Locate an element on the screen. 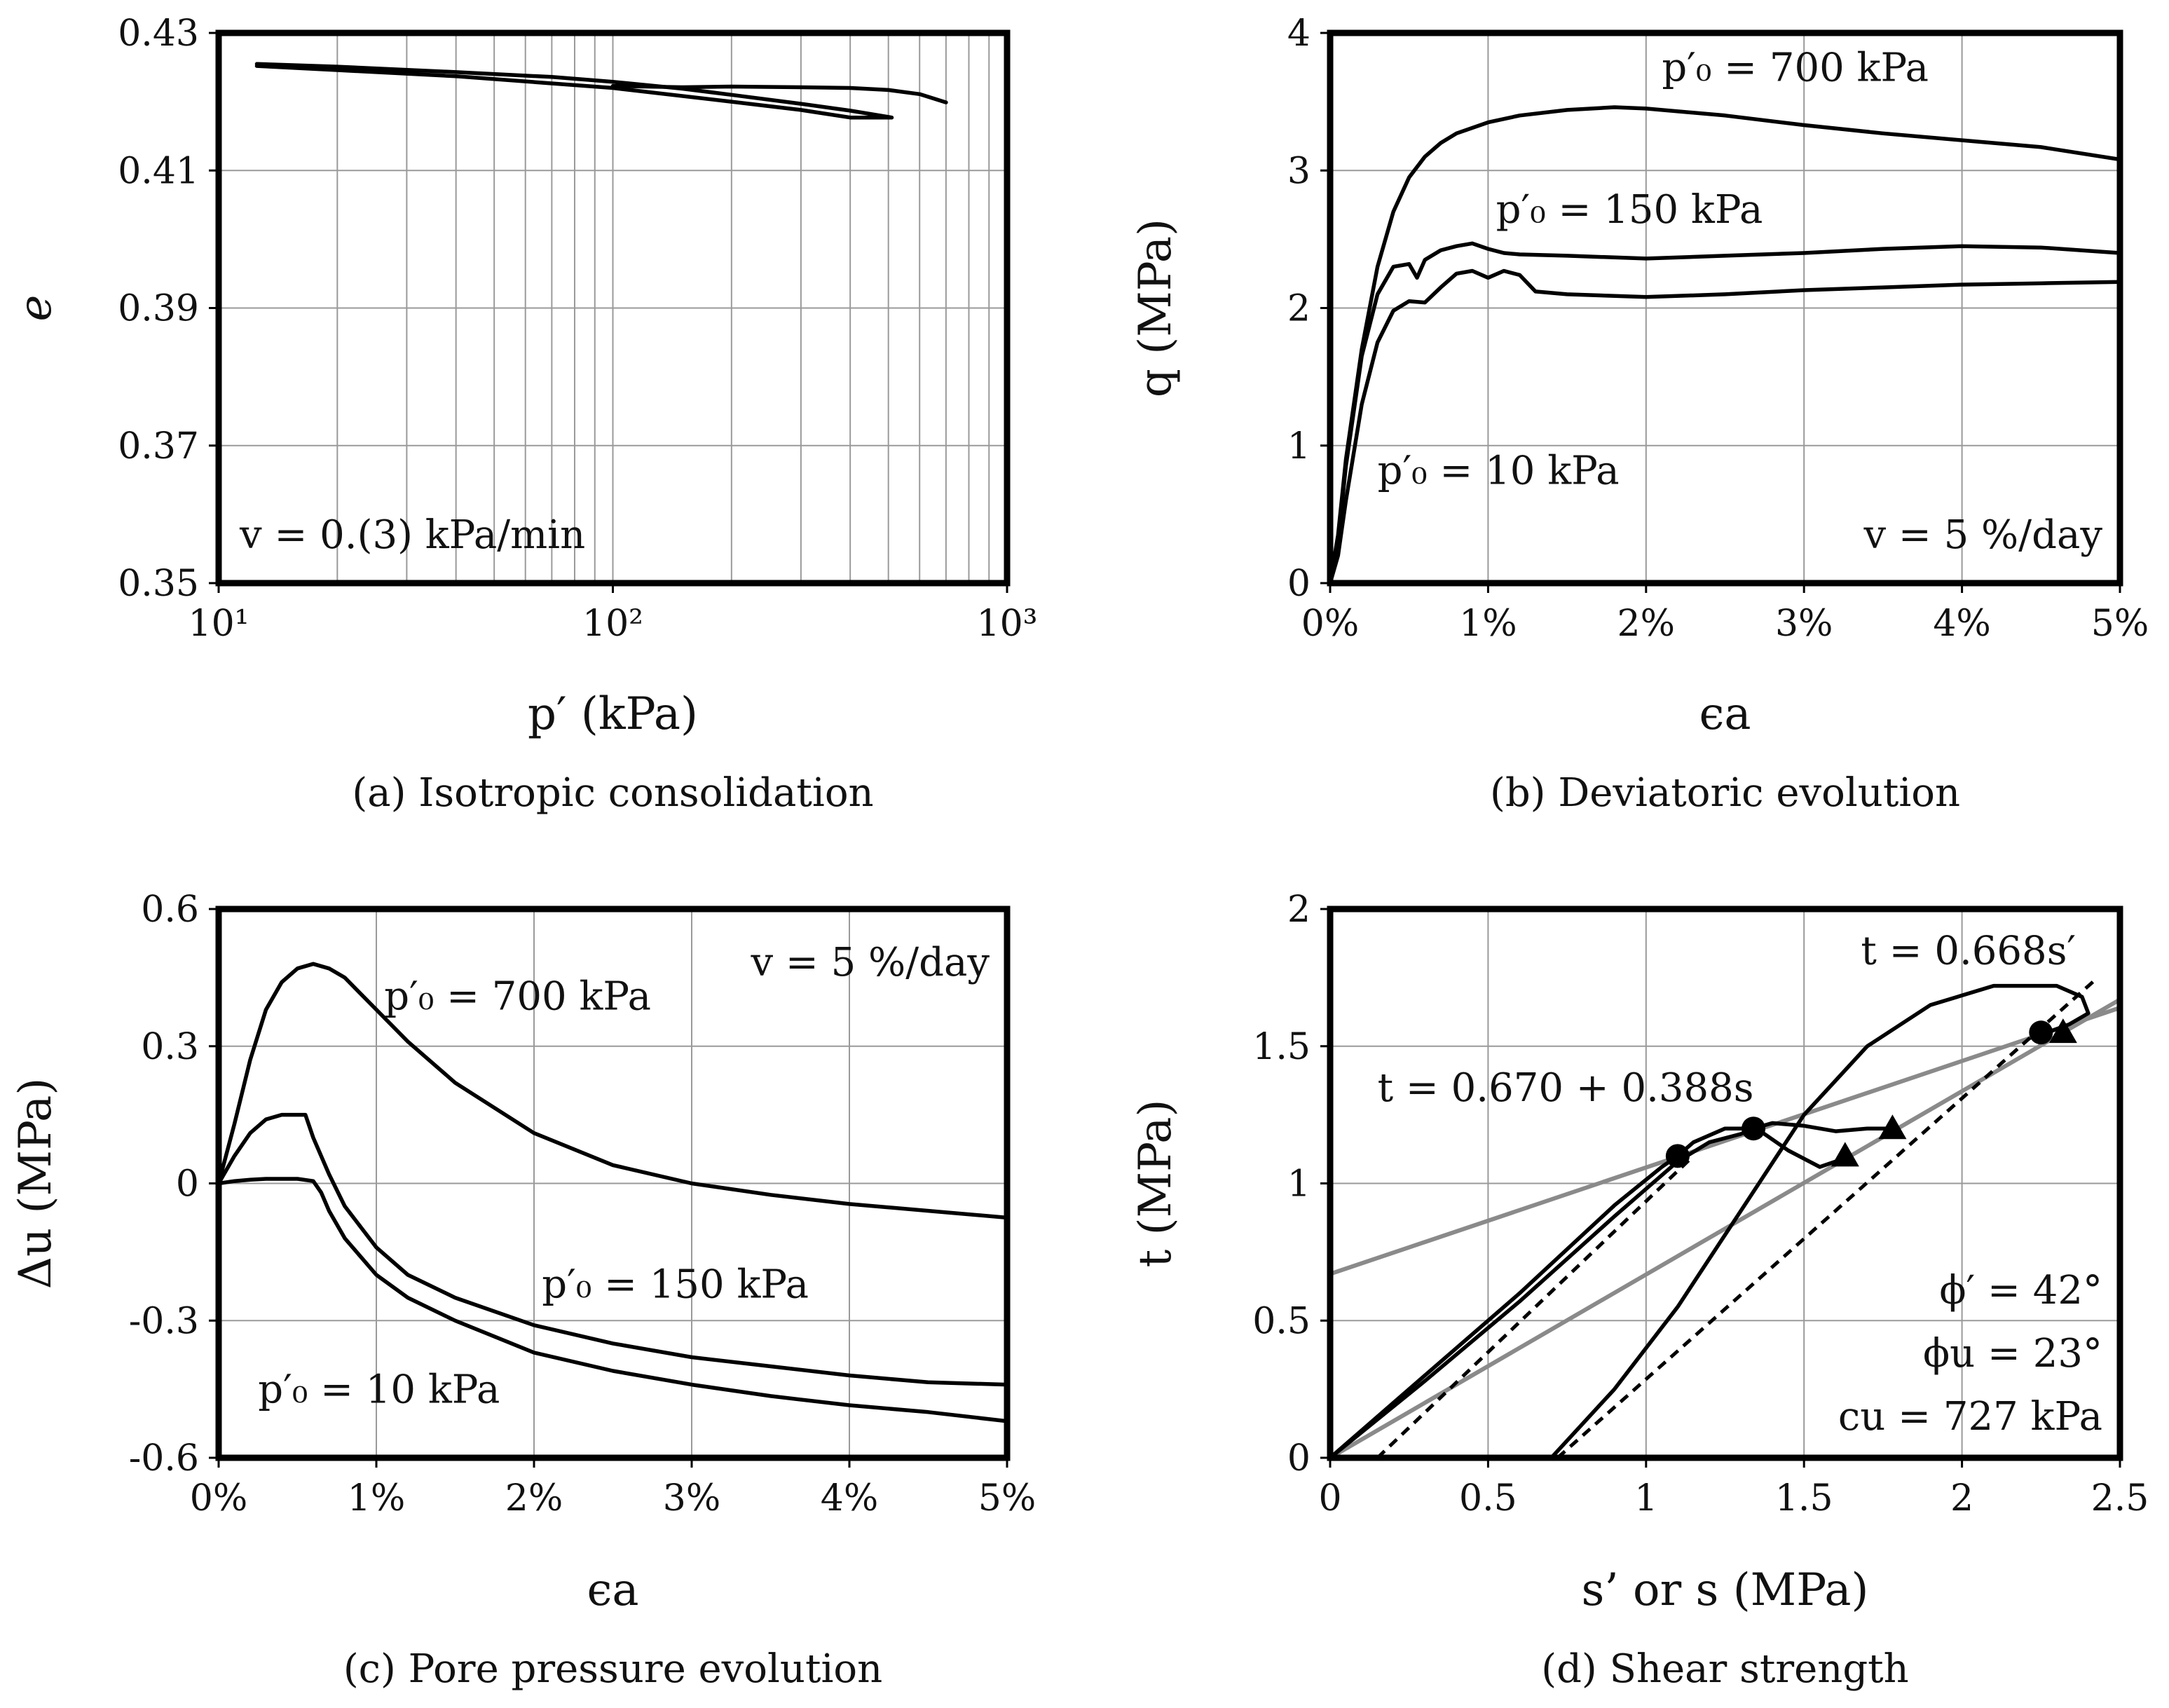  x-tick-label: 1 is located at coordinates (1646, 1498).